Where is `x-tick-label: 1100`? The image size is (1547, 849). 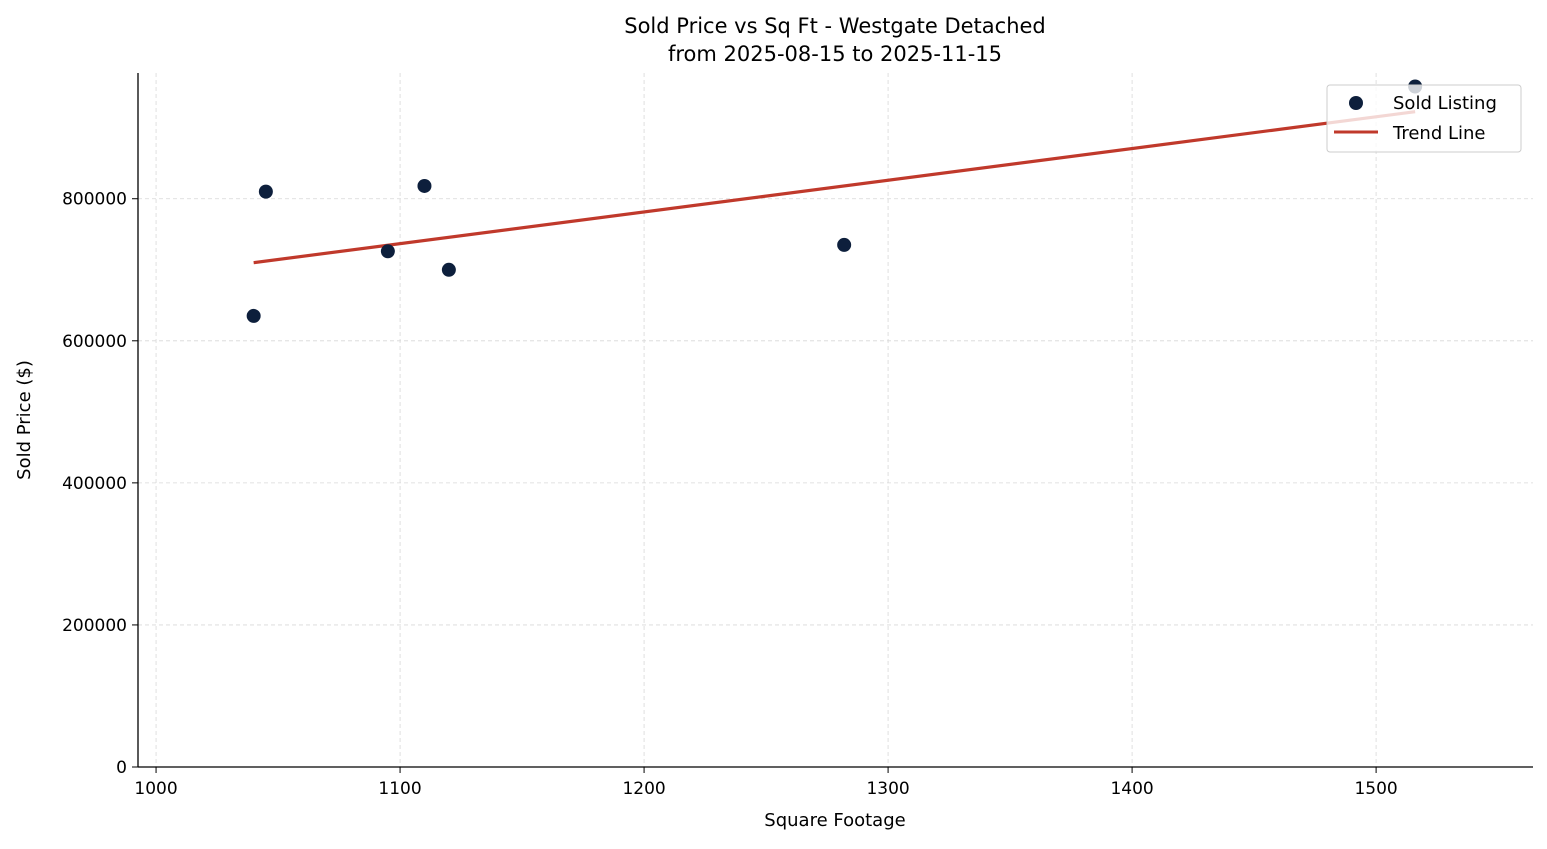 x-tick-label: 1100 is located at coordinates (399, 789).